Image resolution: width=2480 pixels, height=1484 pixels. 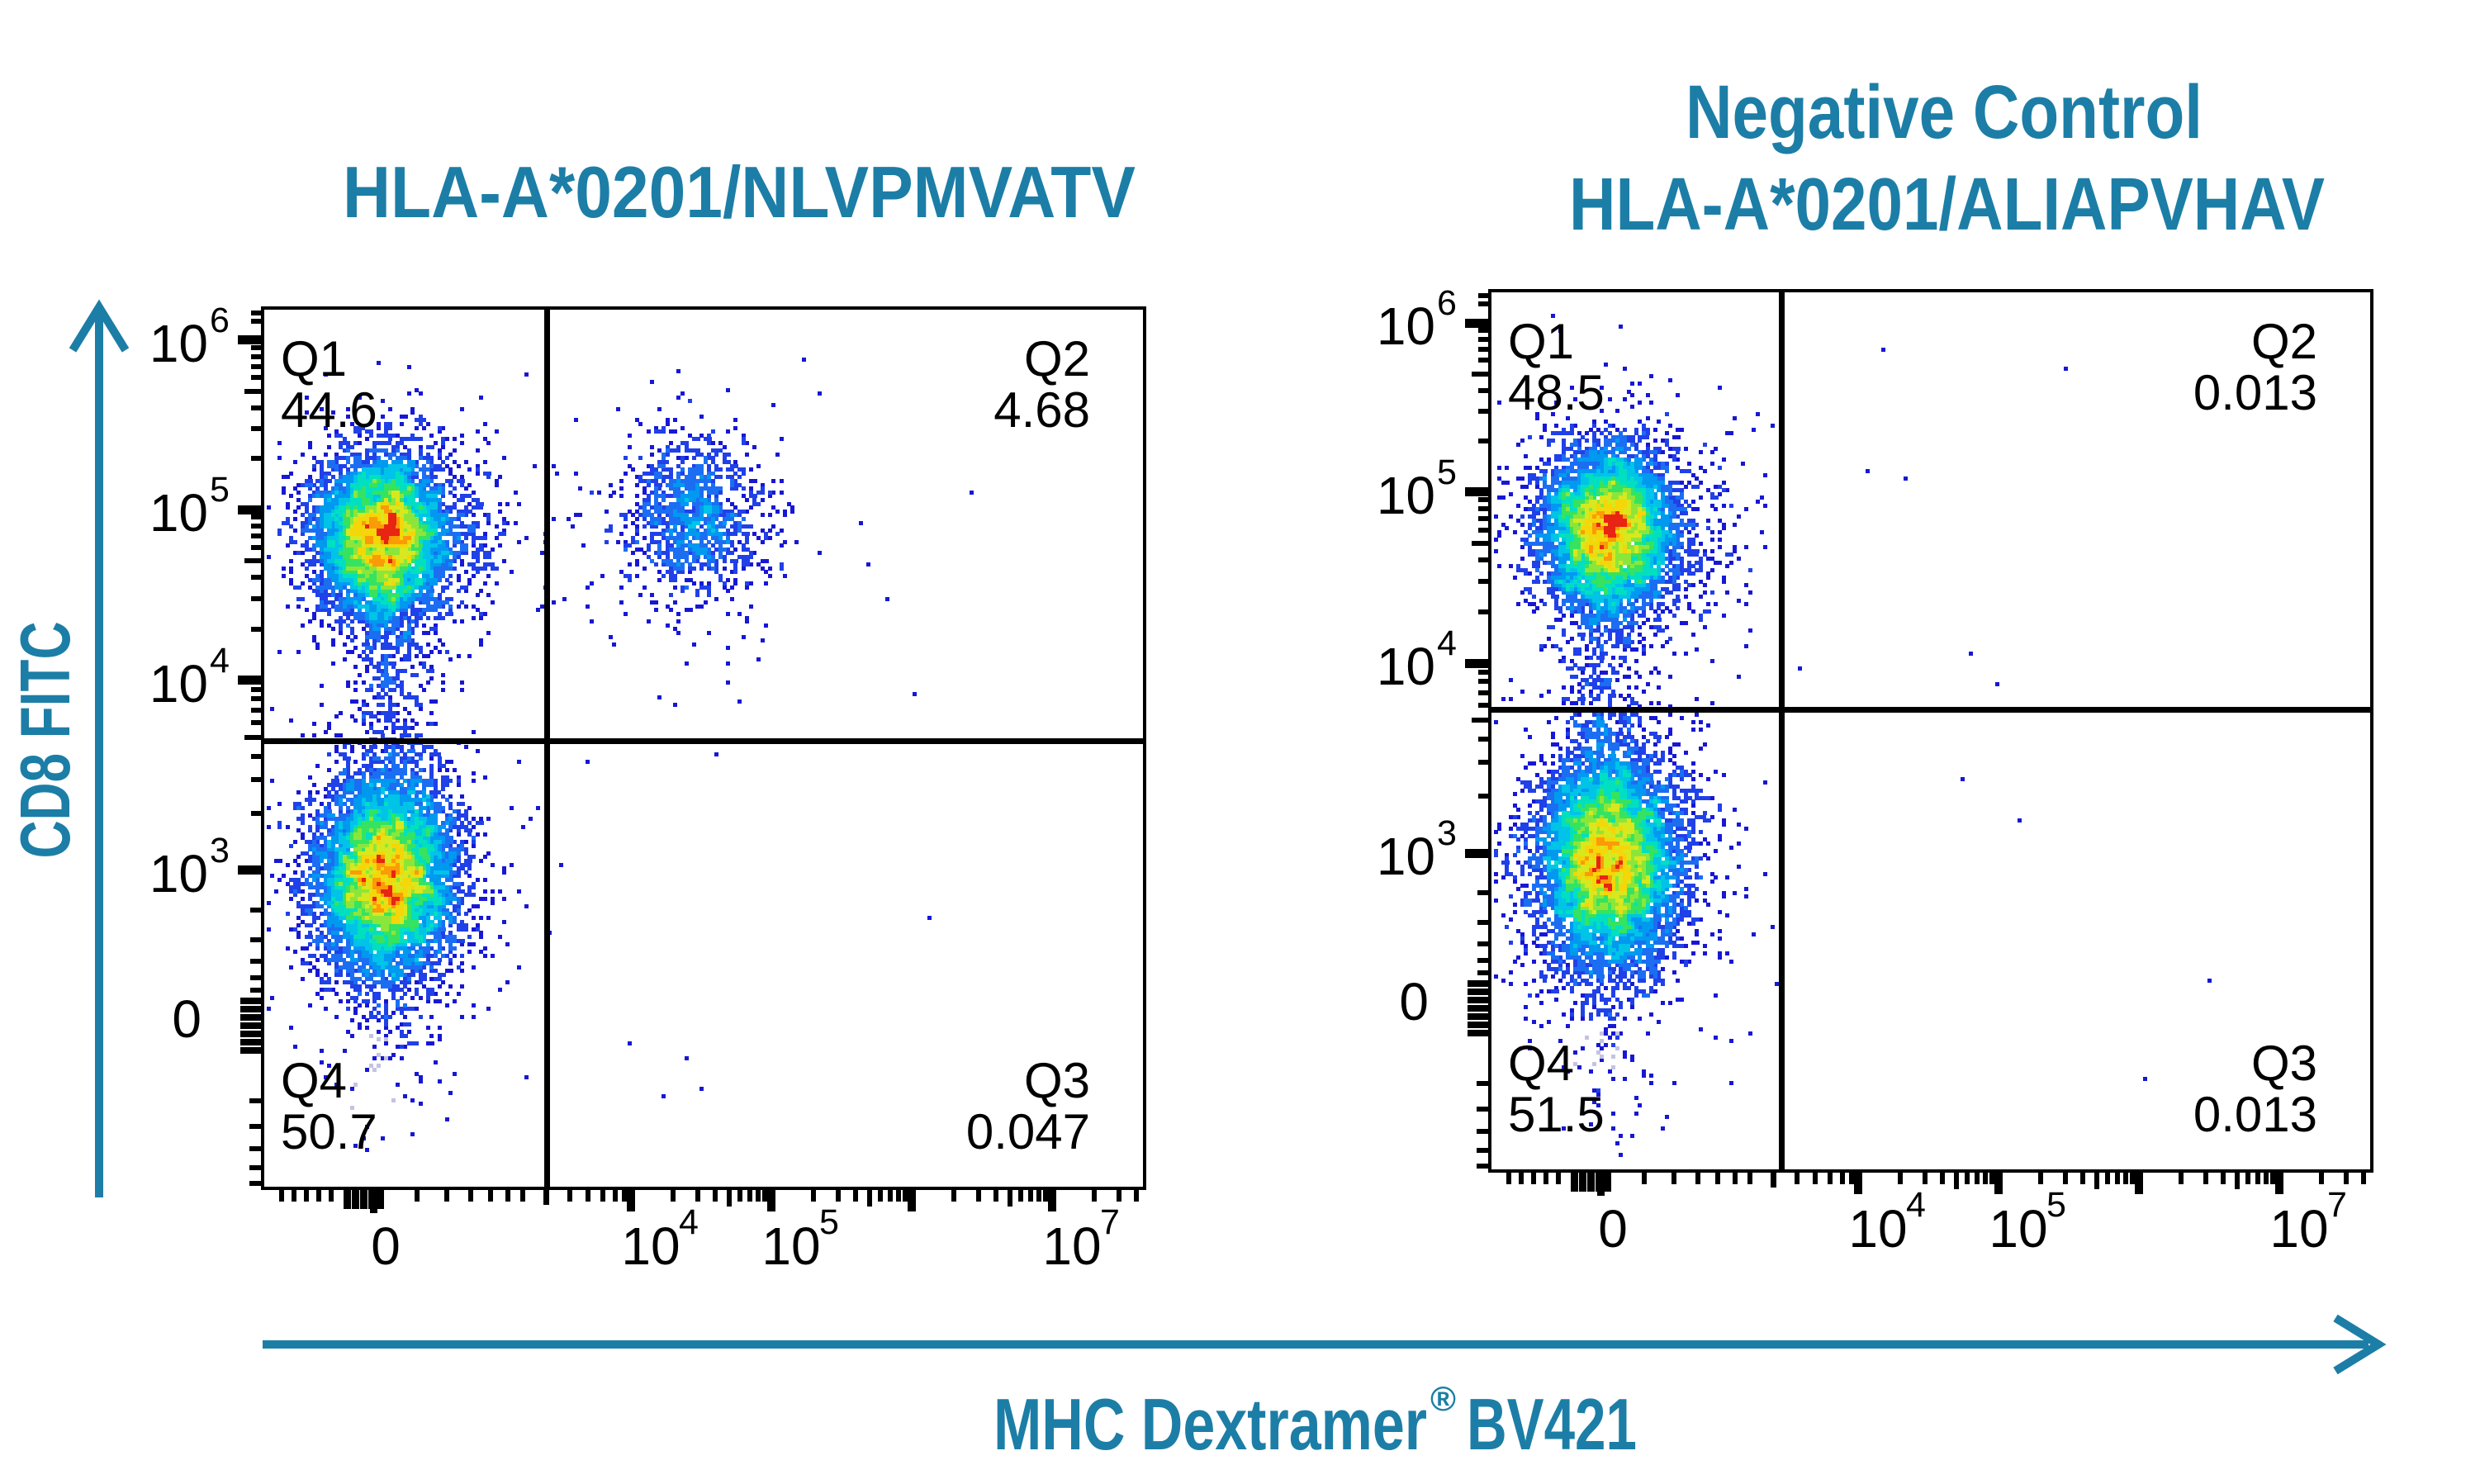 What do you see at coordinates (1947, 205) in the screenshot?
I see `svg-text: HLA-A*0201/ALIAPVHAV` at bounding box center [1947, 205].